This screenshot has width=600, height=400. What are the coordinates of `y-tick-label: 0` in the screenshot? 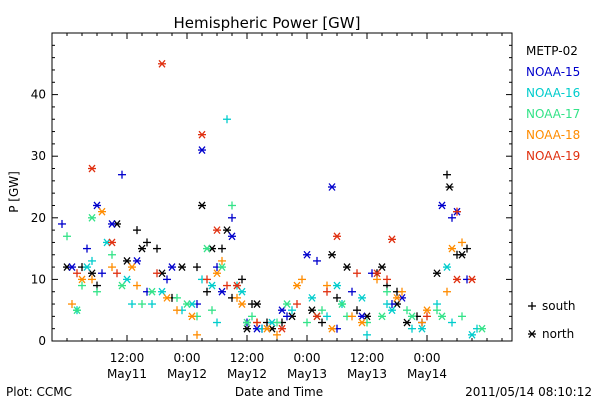 It's located at (42, 341).